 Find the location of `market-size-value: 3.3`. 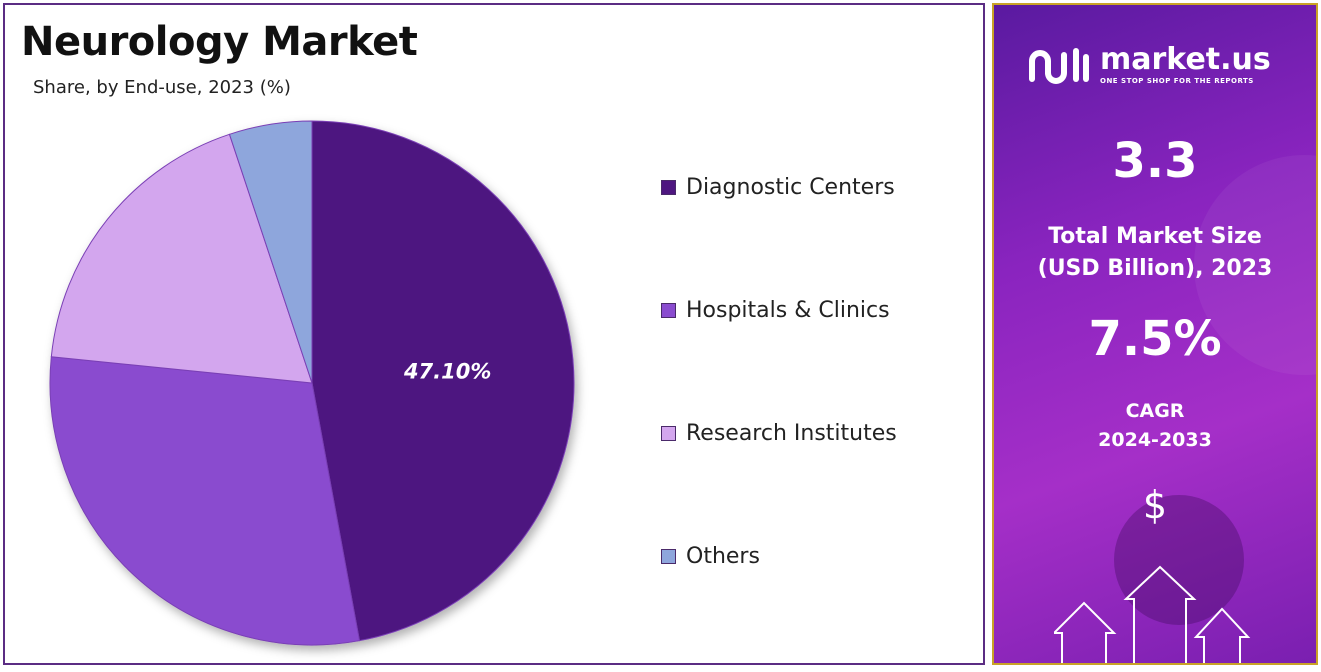

market-size-value: 3.3 is located at coordinates (1155, 161).